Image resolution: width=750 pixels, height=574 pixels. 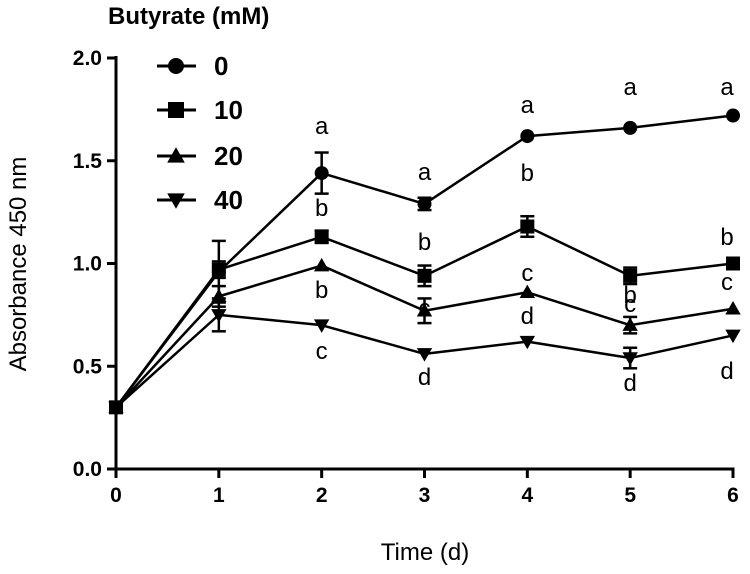 I want to click on legend-label: 40, so click(x=228, y=200).